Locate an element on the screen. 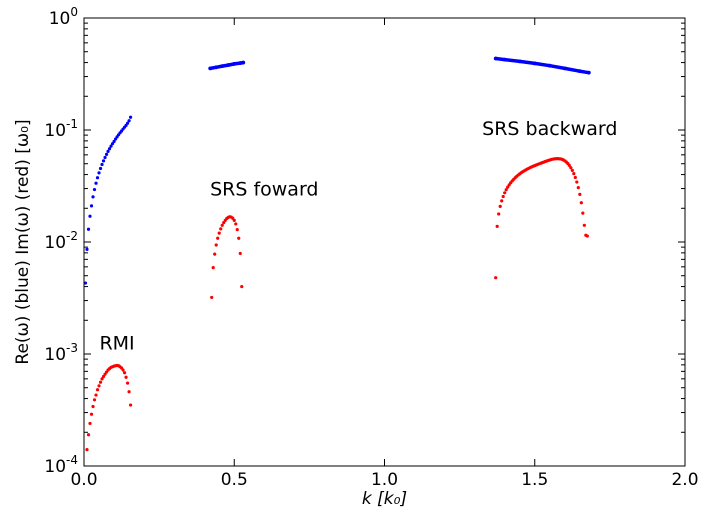 The width and height of the screenshot is (704, 511). x-tick-label: 0.5 is located at coordinates (234, 480).